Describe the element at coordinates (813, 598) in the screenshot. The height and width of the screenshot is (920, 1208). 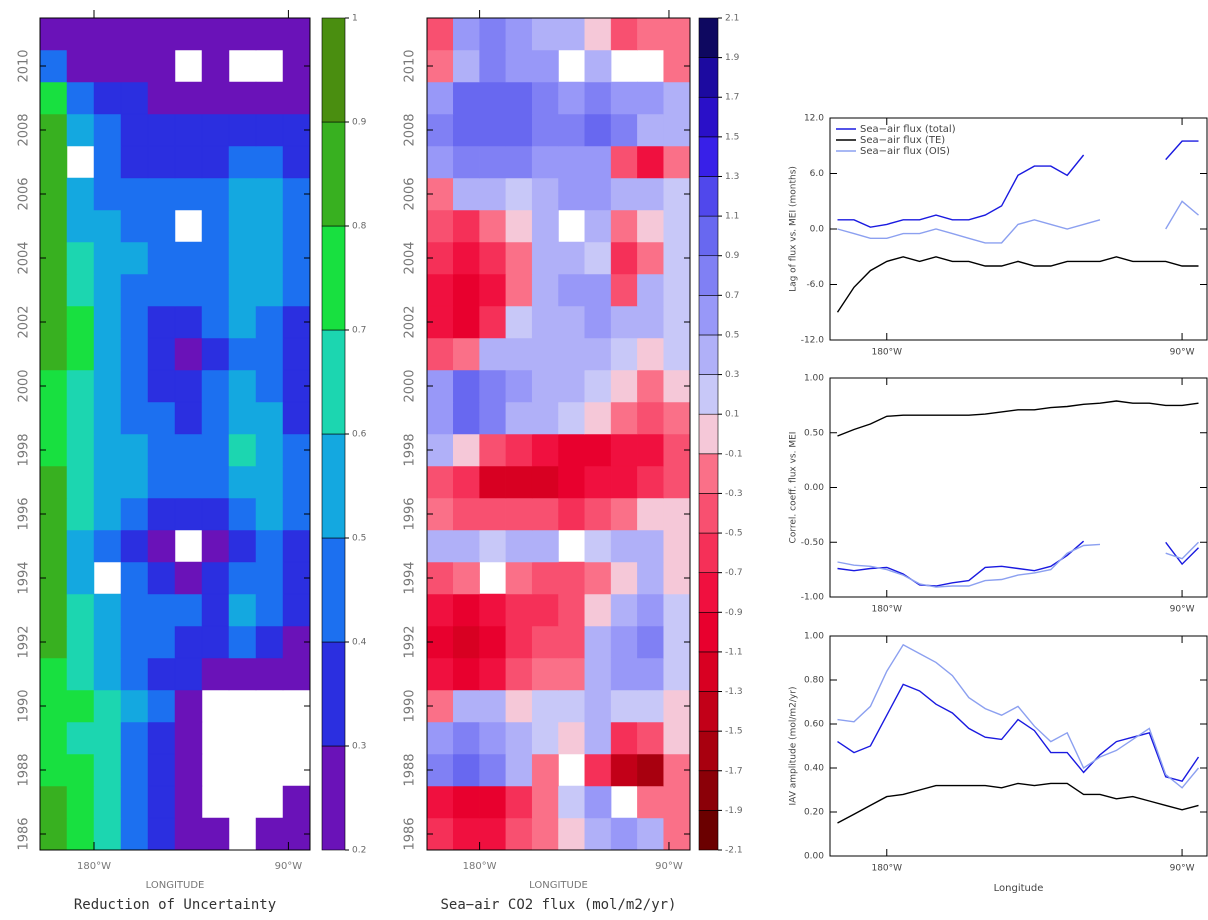
I see `y-tick-label: -1.00` at that location.